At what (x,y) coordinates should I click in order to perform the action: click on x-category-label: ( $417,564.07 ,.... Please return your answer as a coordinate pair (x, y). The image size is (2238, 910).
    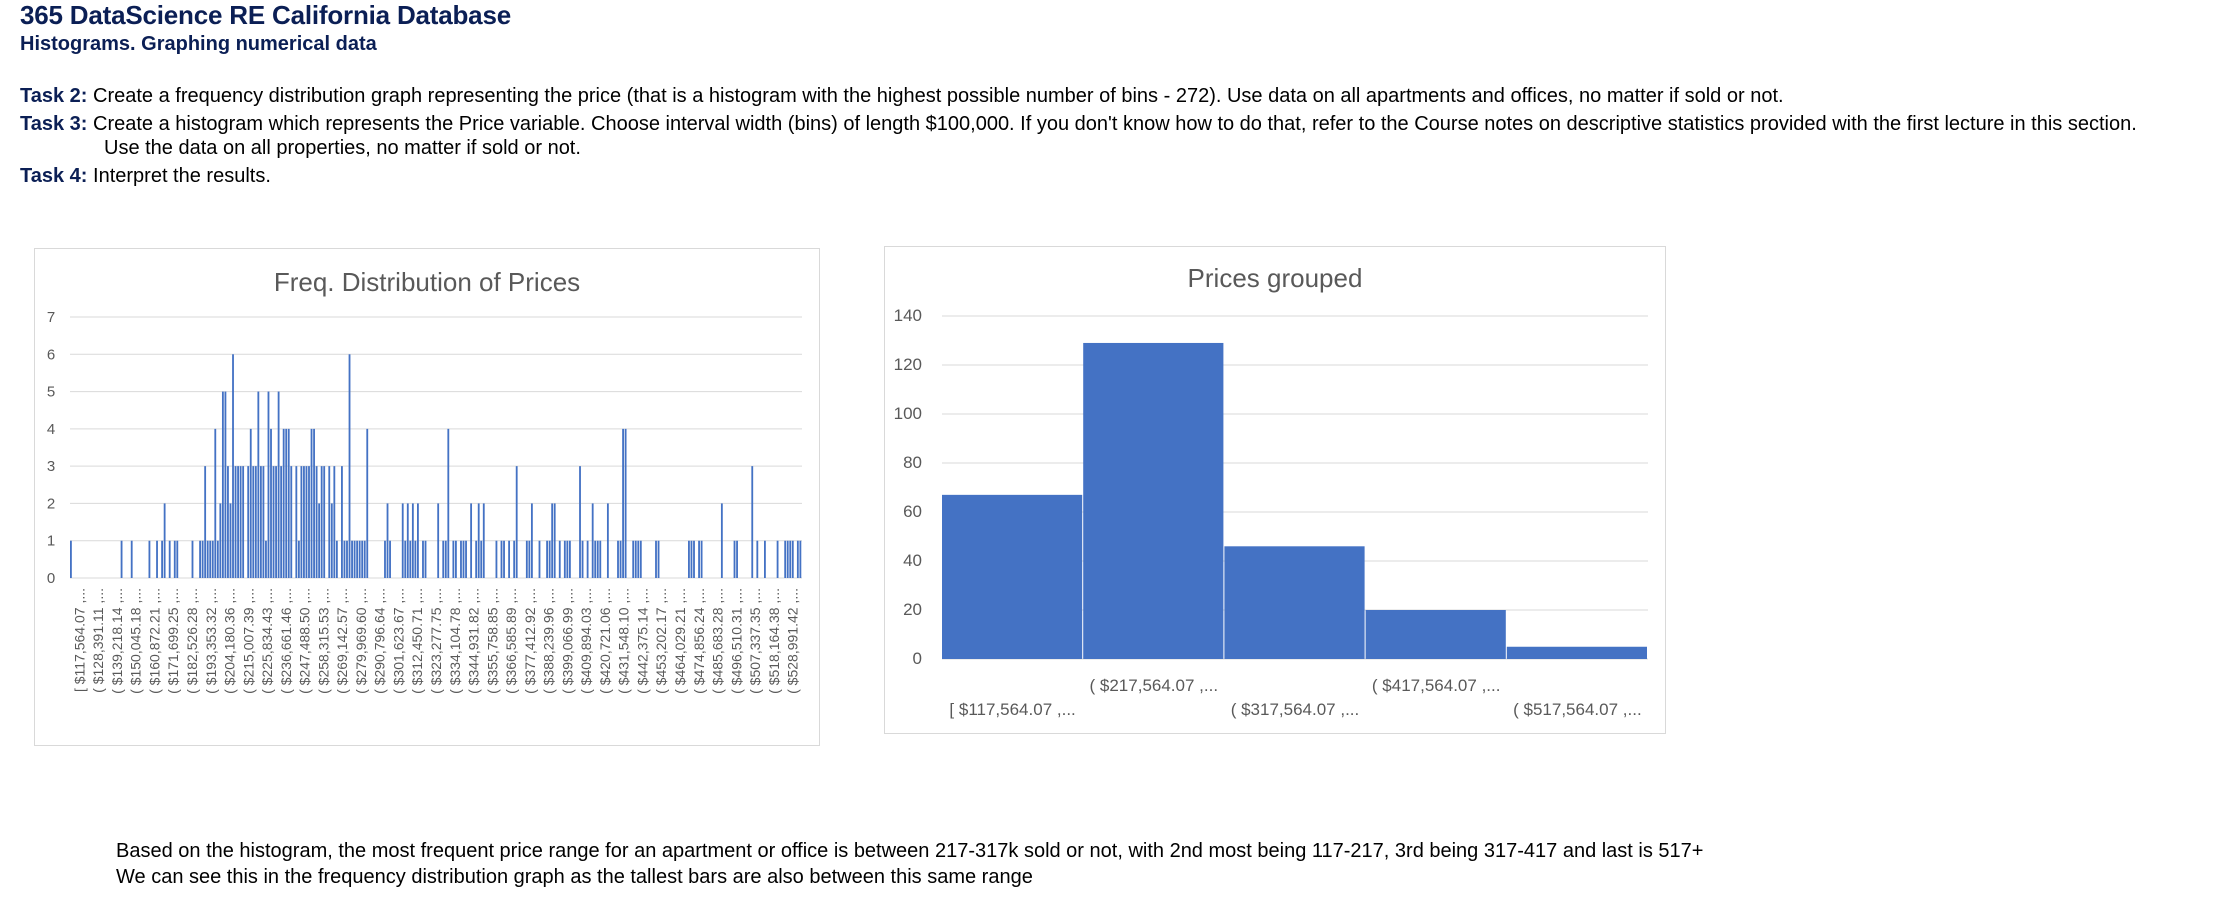
    Looking at the image, I should click on (1436, 685).